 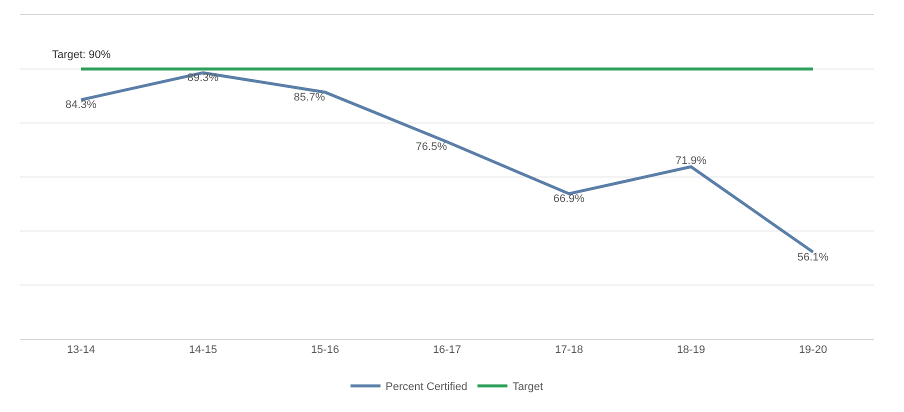 I want to click on data-label: 89.3%, so click(x=203, y=78).